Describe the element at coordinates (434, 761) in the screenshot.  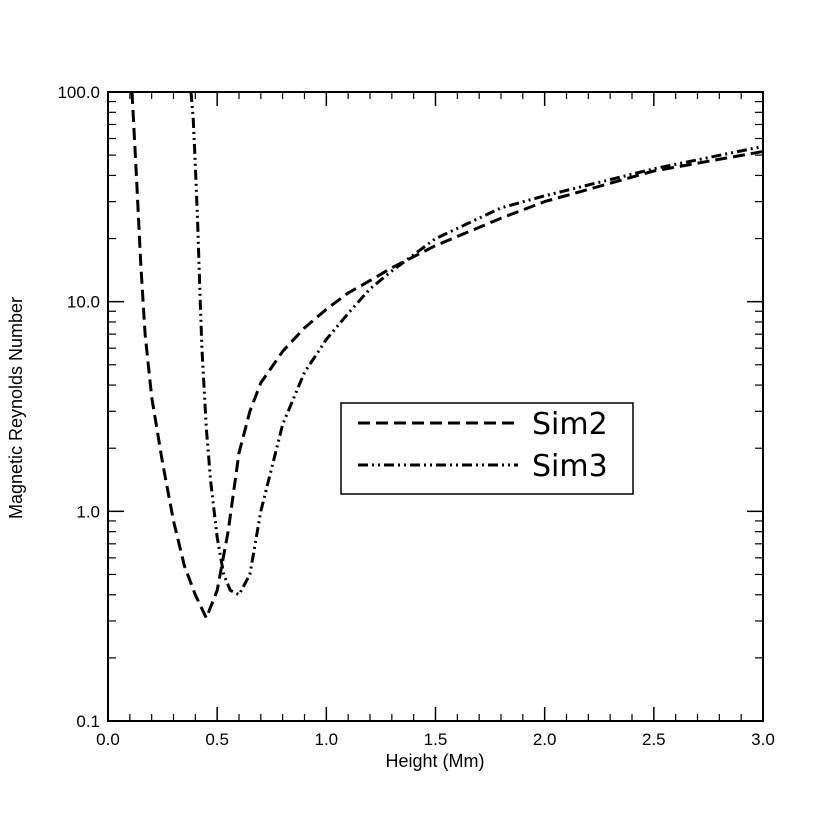
I see `x-axis-title: Height (Mm)` at that location.